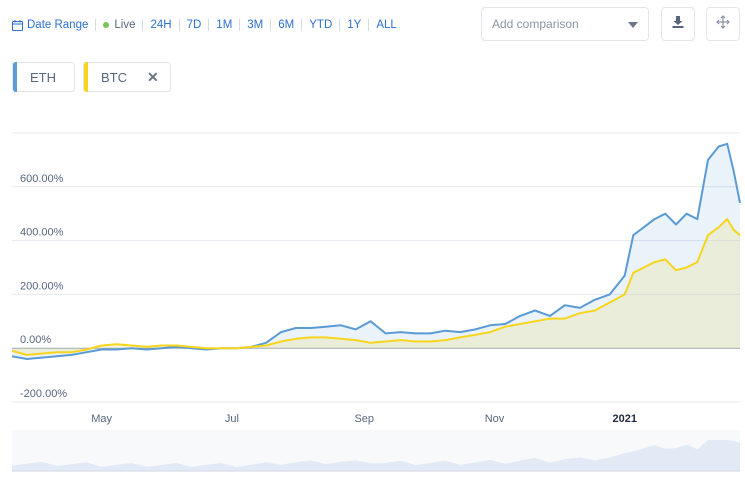 Image resolution: width=745 pixels, height=485 pixels. I want to click on x-tick-label: Nov, so click(495, 419).